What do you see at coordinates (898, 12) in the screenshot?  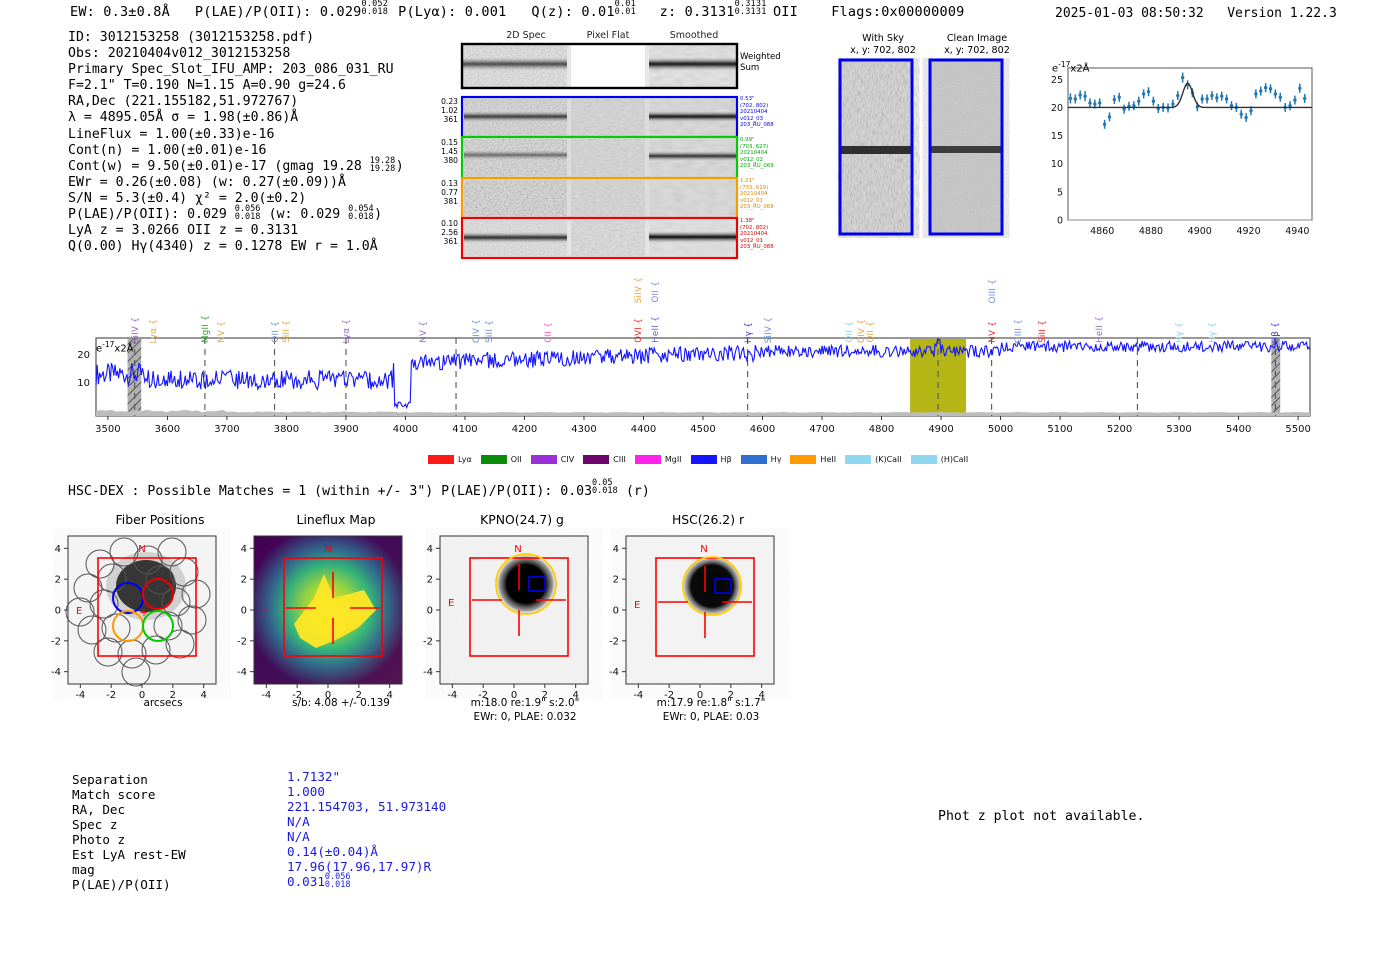 I see `header-flags: Flags:0x00000009` at bounding box center [898, 12].